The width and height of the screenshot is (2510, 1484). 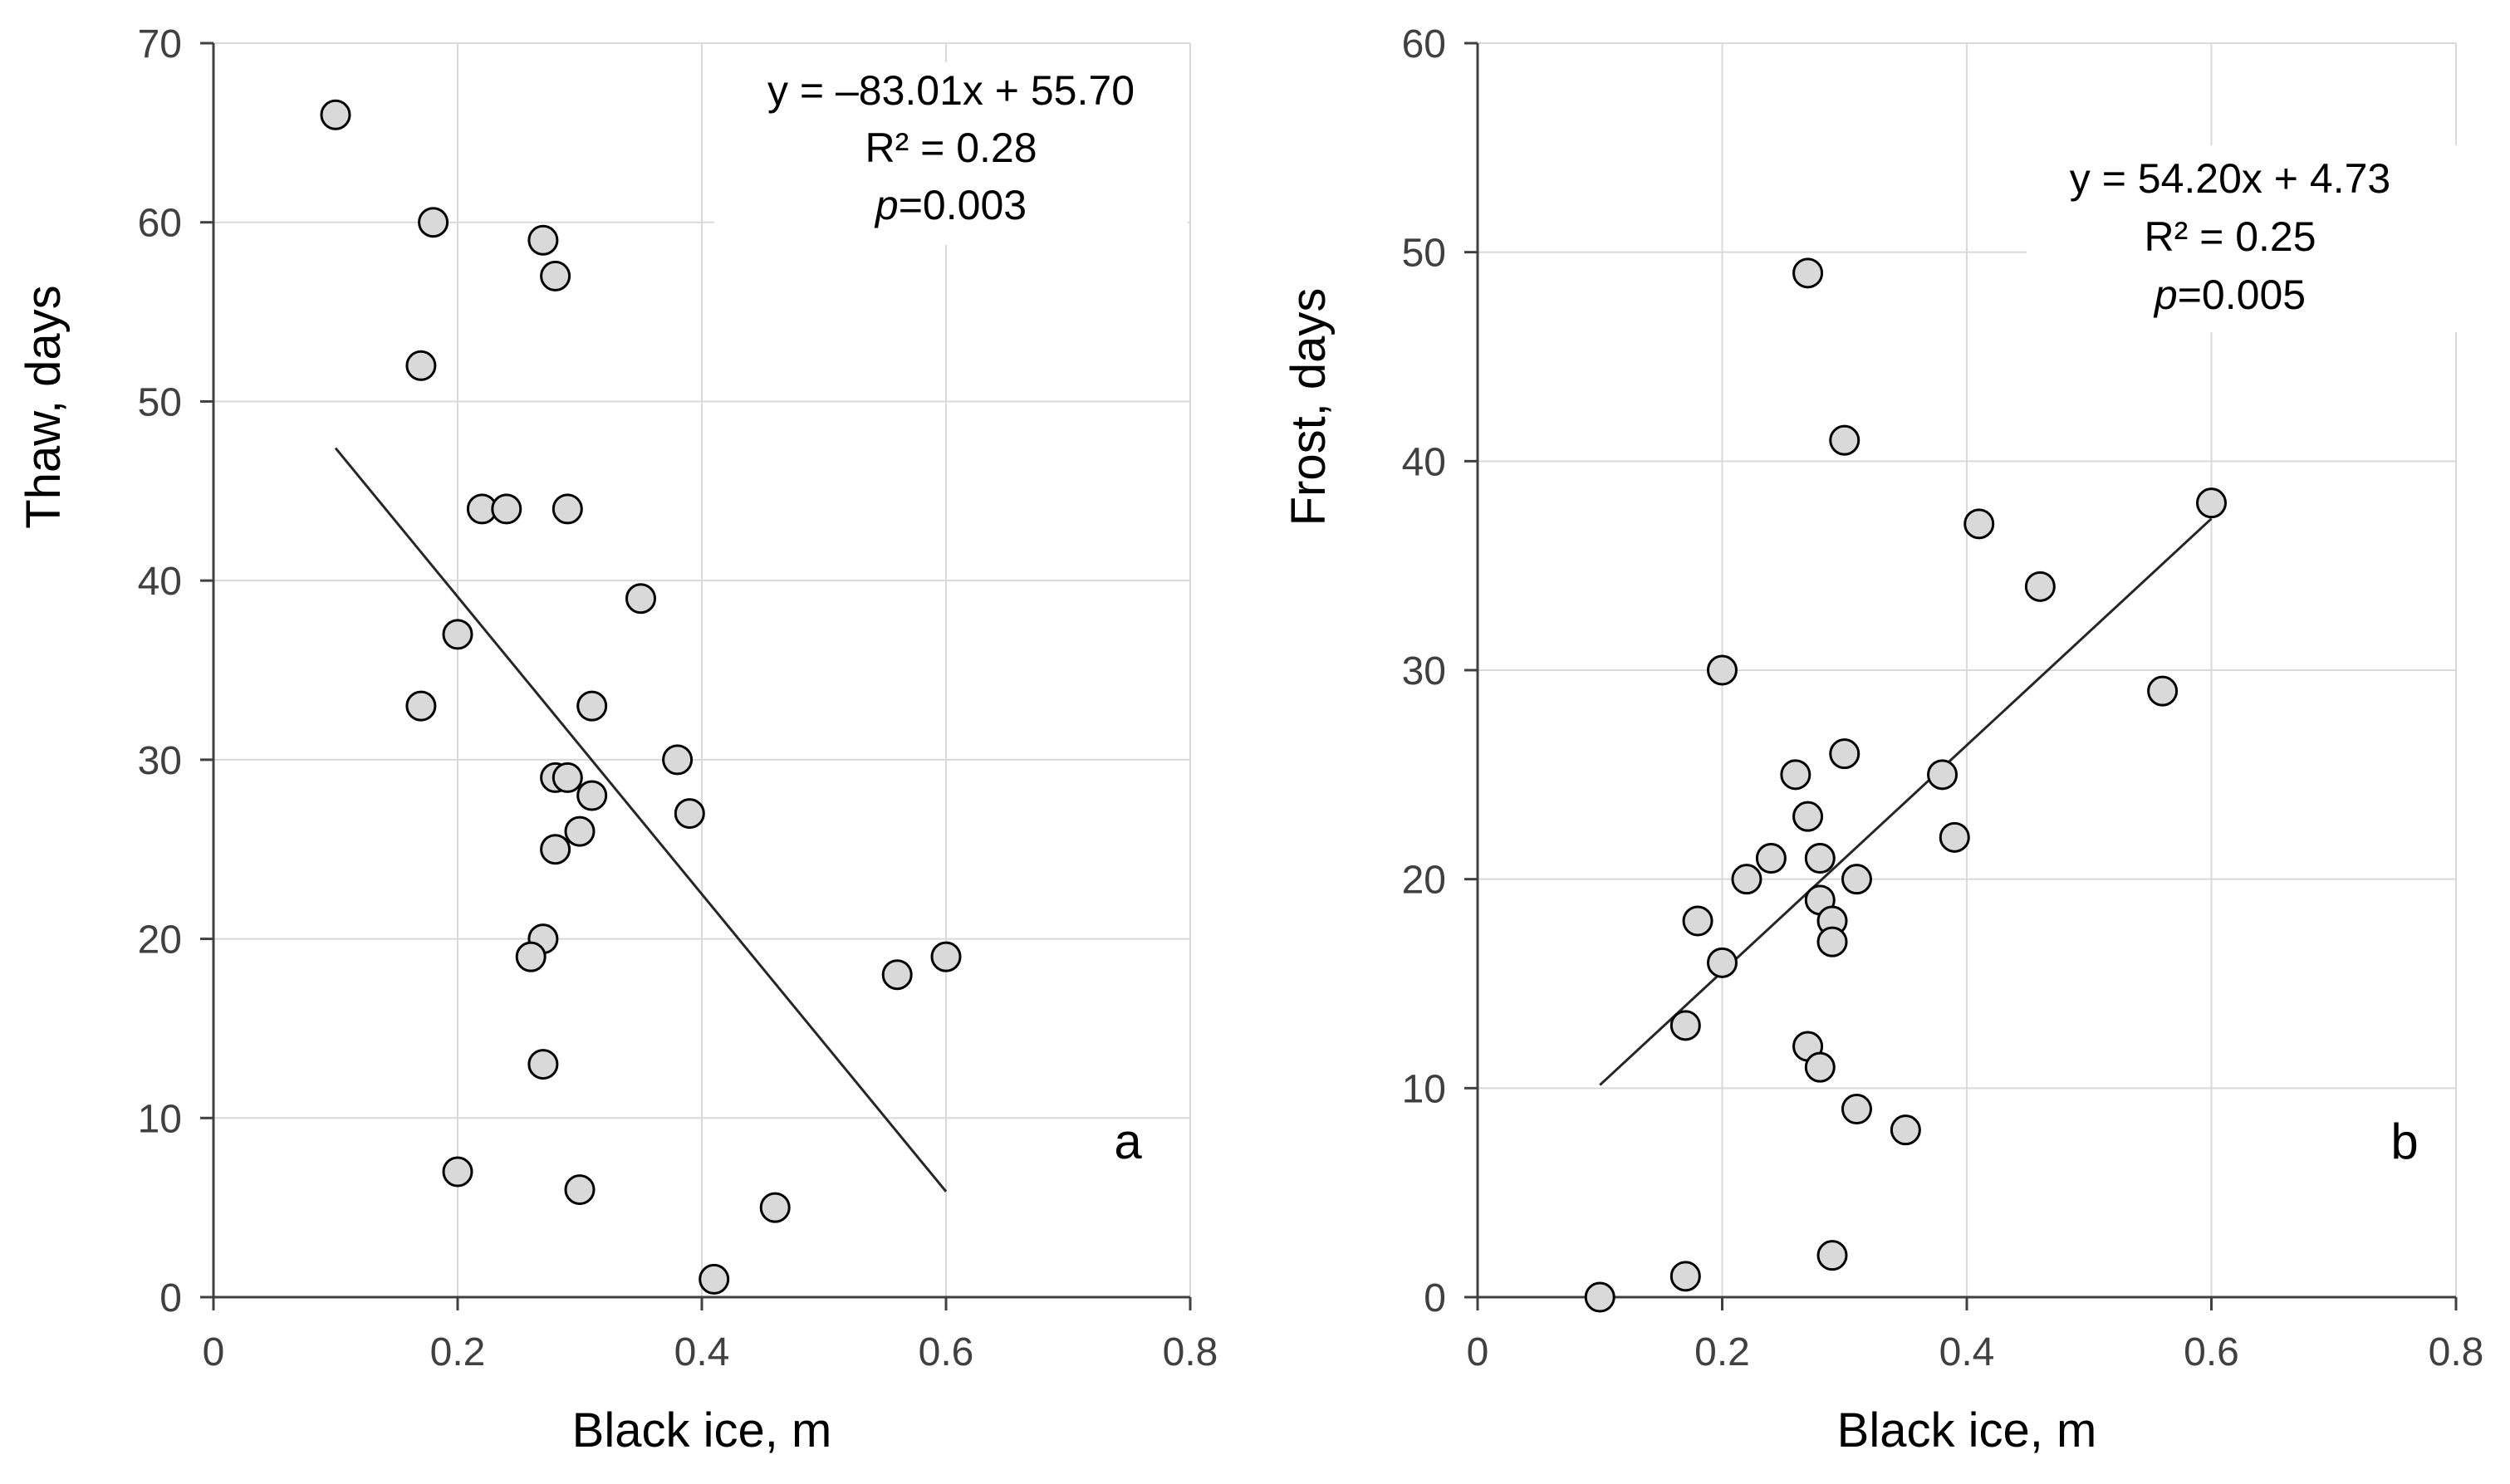 What do you see at coordinates (951, 148) in the screenshot?
I see `r-squared: R² = 0.28` at bounding box center [951, 148].